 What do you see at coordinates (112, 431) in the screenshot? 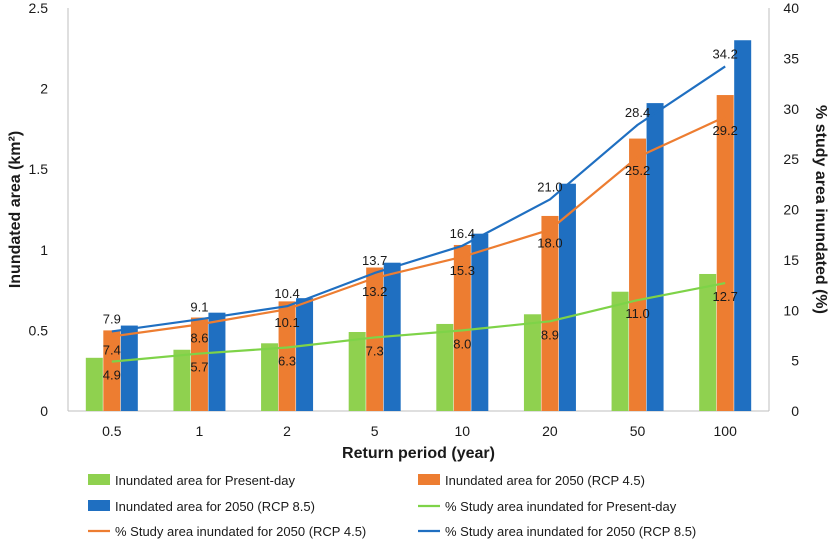
I see `x-tick-label: 0.5` at bounding box center [112, 431].